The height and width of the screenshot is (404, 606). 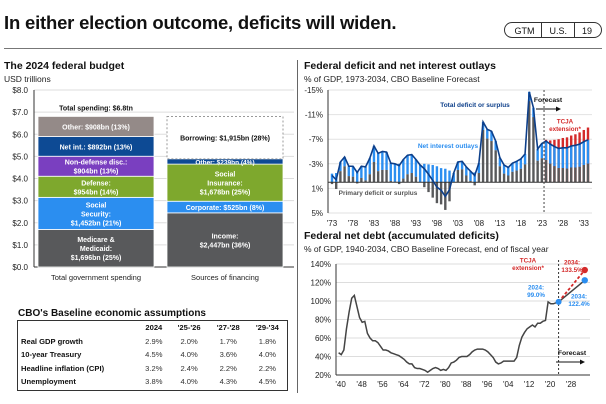 I want to click on y-tick-label: $6.0, so click(x=20, y=134).